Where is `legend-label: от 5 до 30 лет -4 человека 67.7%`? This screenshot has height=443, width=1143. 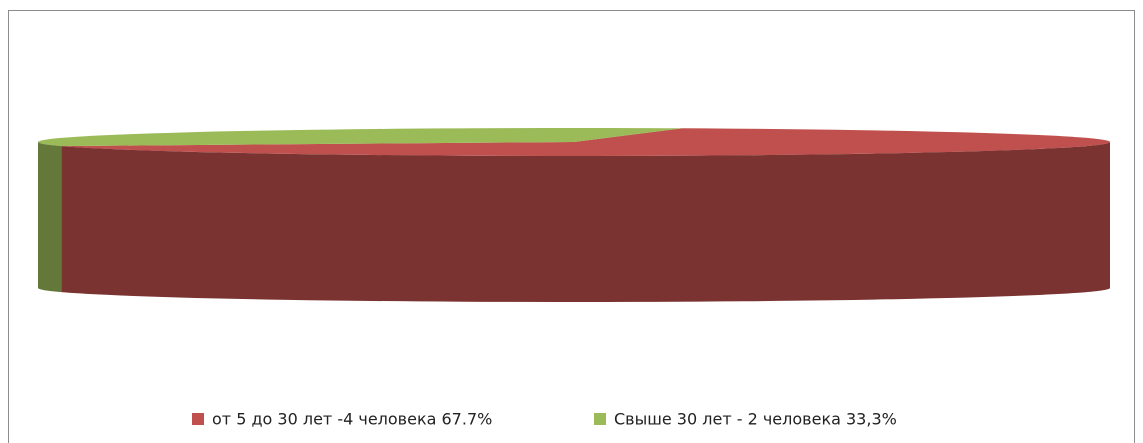
legend-label: от 5 до 30 лет -4 человека 67.7% is located at coordinates (352, 419).